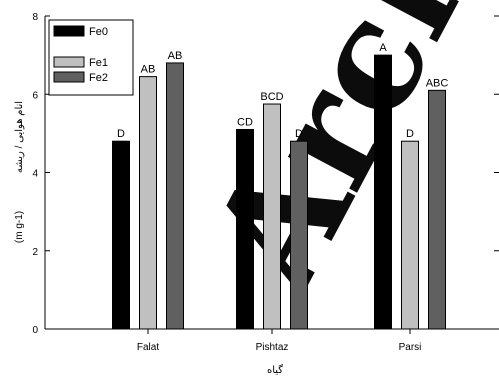  Describe the element at coordinates (69, 77) in the screenshot. I see `legend-swatch-fe2` at that location.